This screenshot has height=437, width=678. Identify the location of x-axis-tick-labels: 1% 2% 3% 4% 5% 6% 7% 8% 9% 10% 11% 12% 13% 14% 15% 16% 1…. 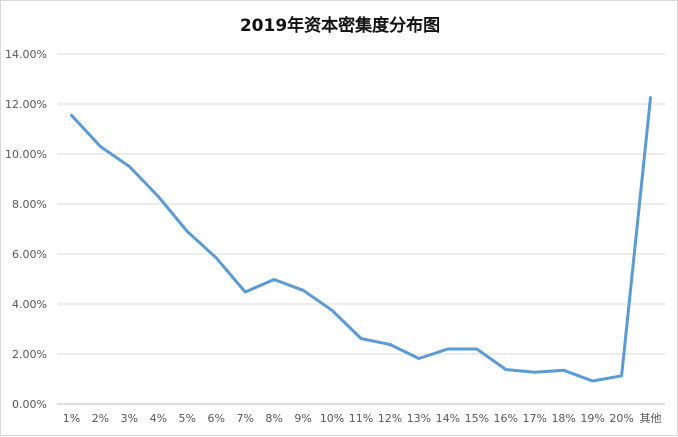
(362, 418).